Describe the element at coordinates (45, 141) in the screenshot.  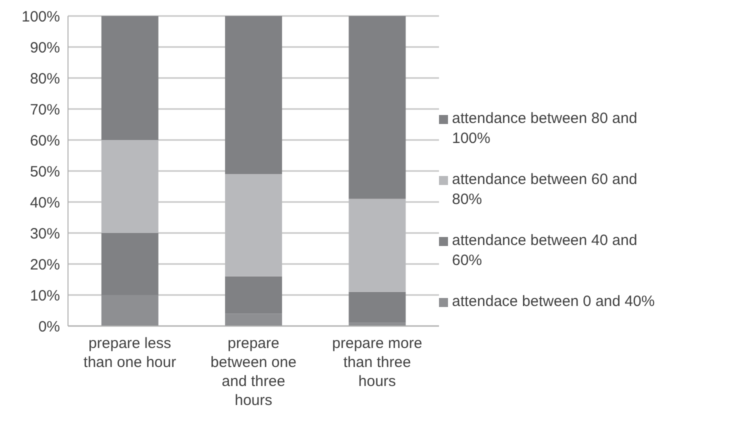
I see `y-tick-label: 60%` at that location.